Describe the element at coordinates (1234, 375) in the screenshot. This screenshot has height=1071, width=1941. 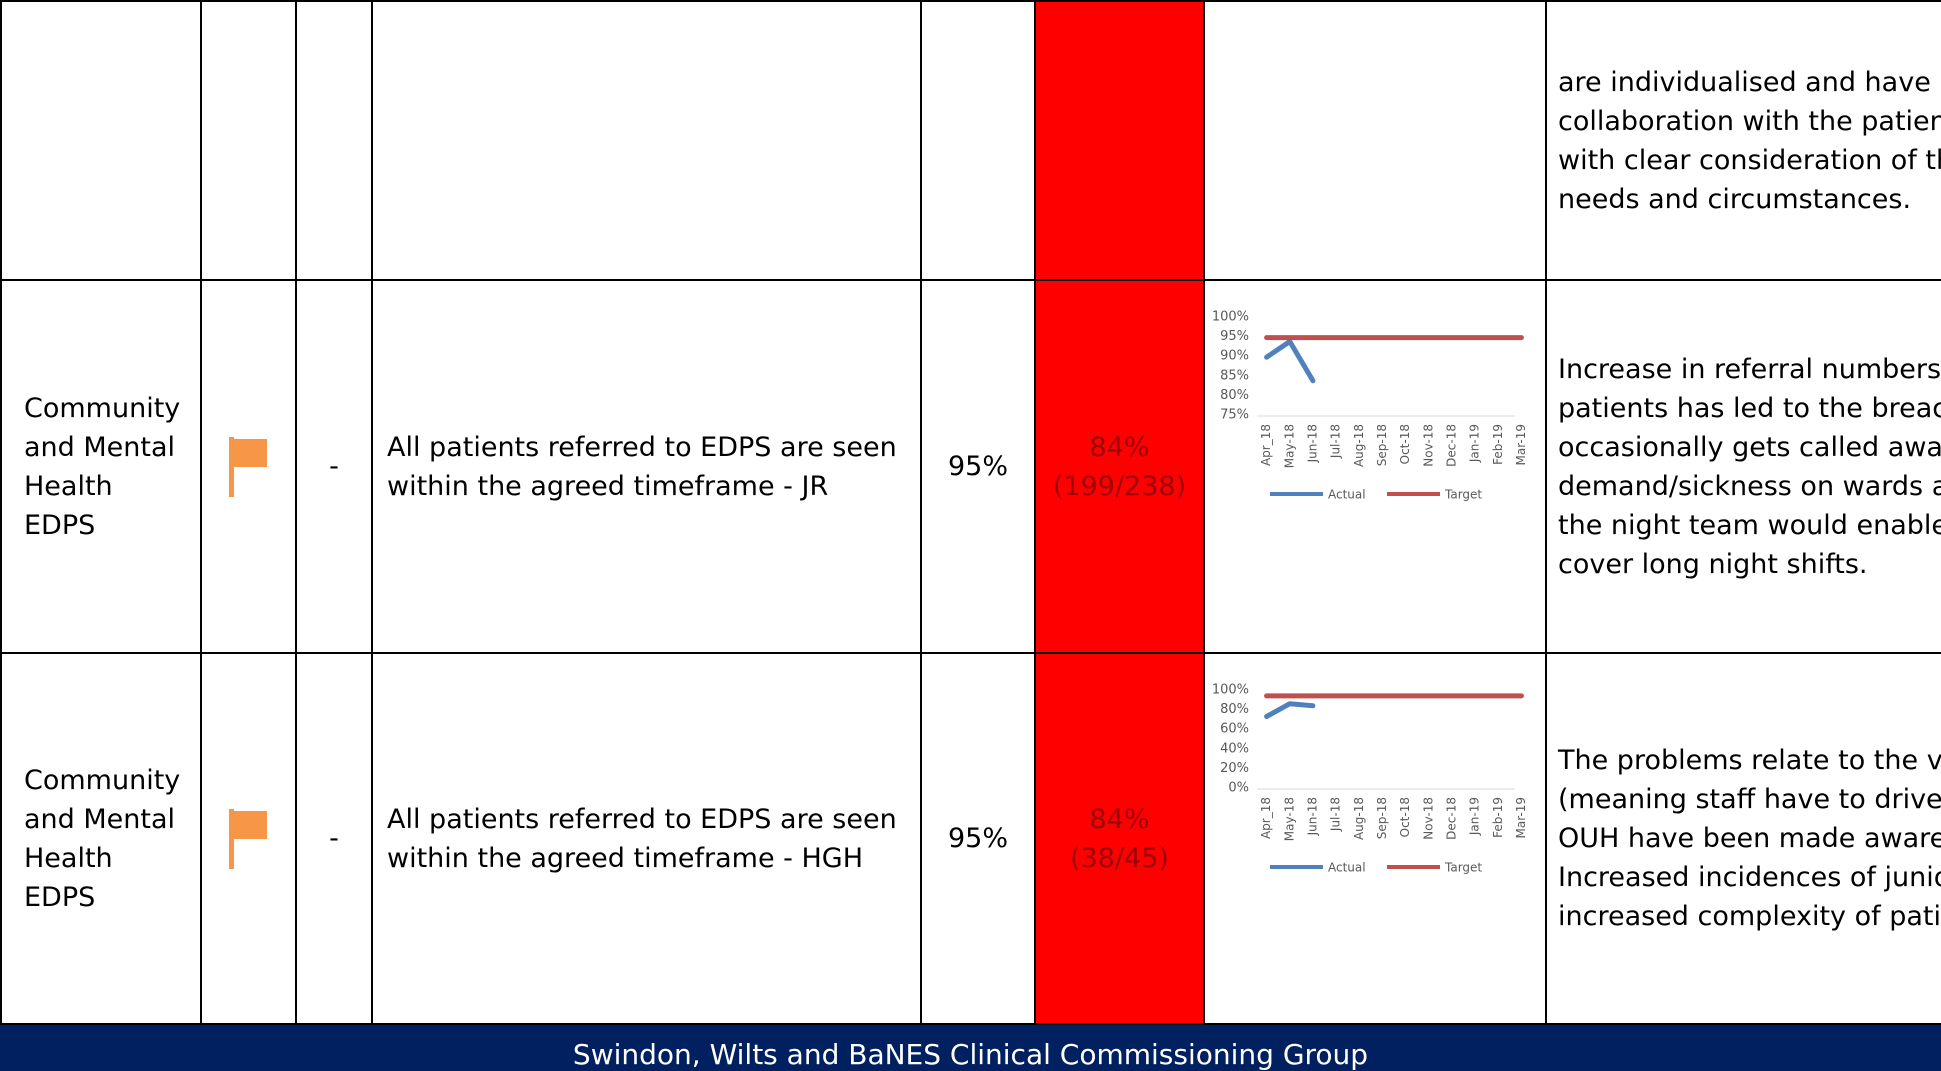
I see `y-tick-label: 85%` at that location.